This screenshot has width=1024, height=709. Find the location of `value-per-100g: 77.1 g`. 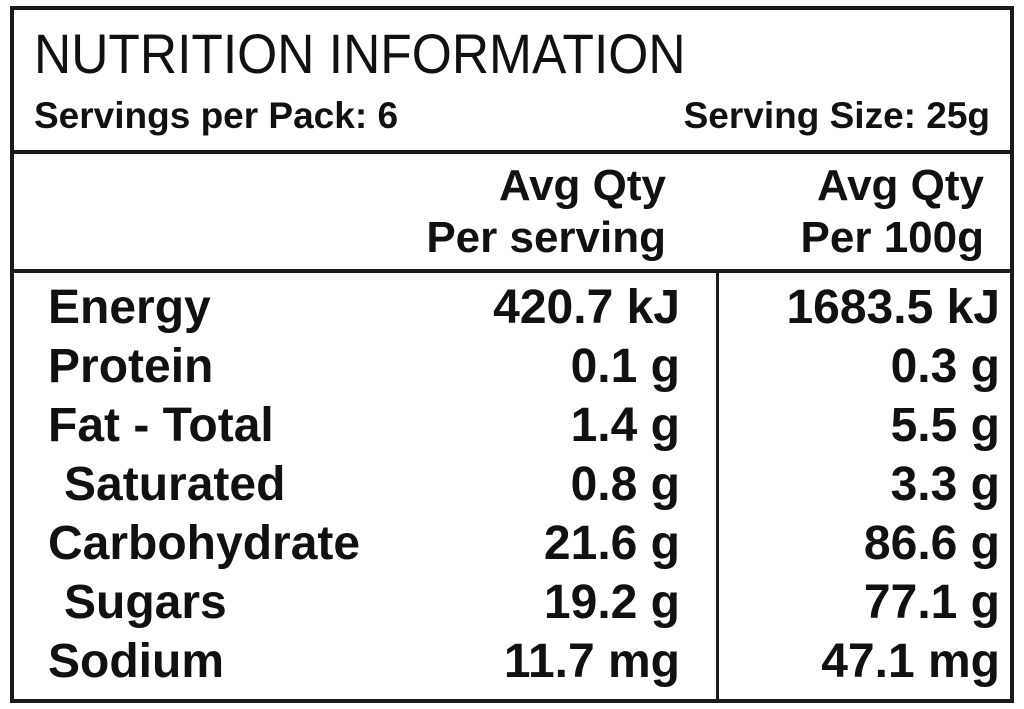

value-per-100g: 77.1 g is located at coordinates (931, 602).